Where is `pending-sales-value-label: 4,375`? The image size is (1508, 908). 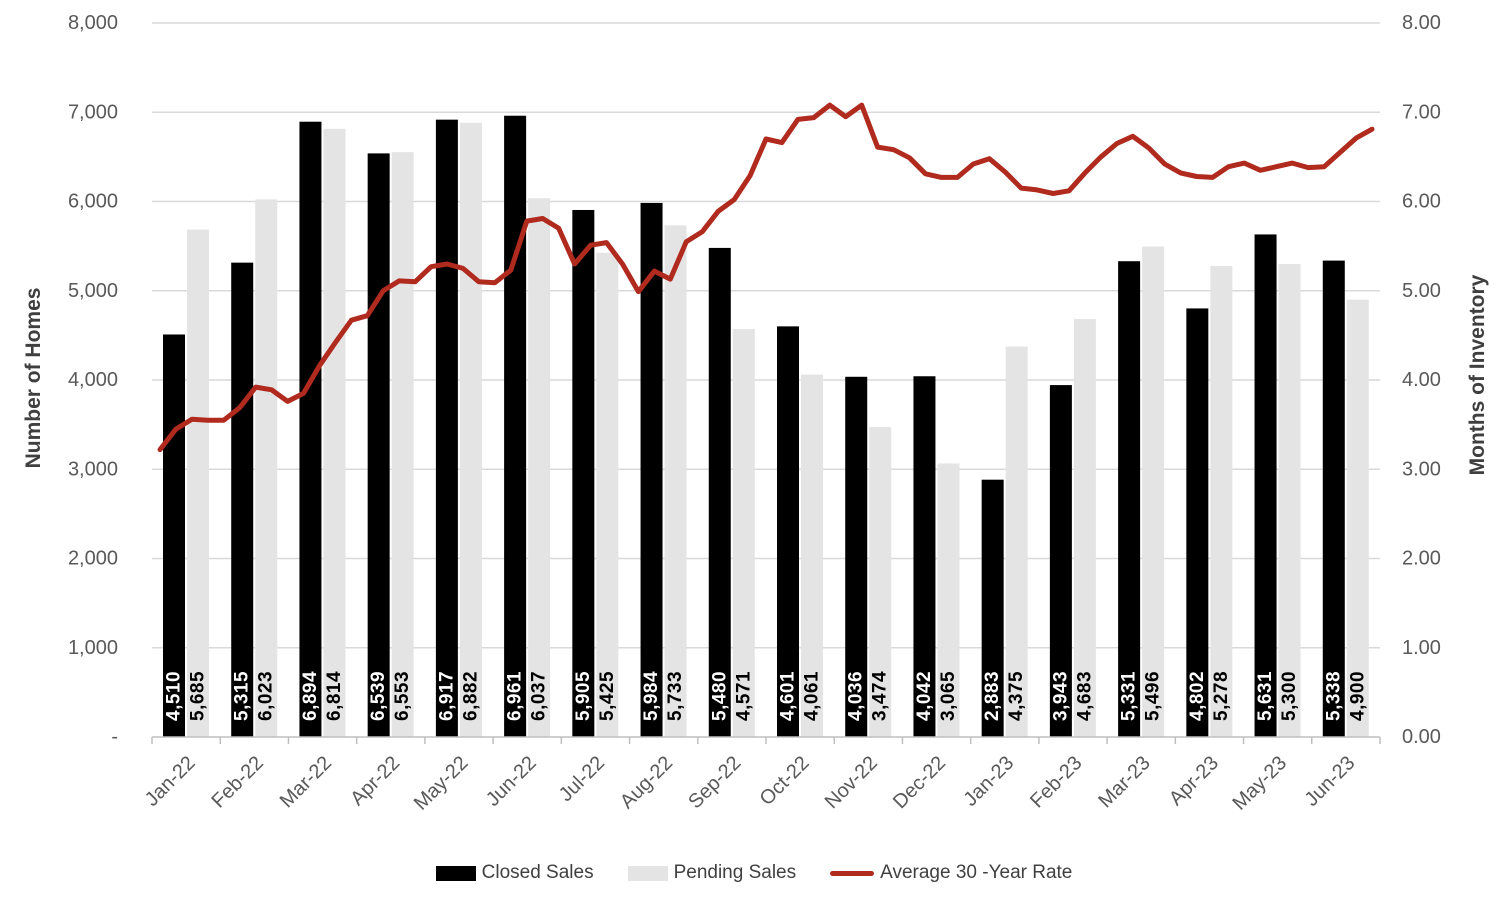
pending-sales-value-label: 4,375 is located at coordinates (1016, 696).